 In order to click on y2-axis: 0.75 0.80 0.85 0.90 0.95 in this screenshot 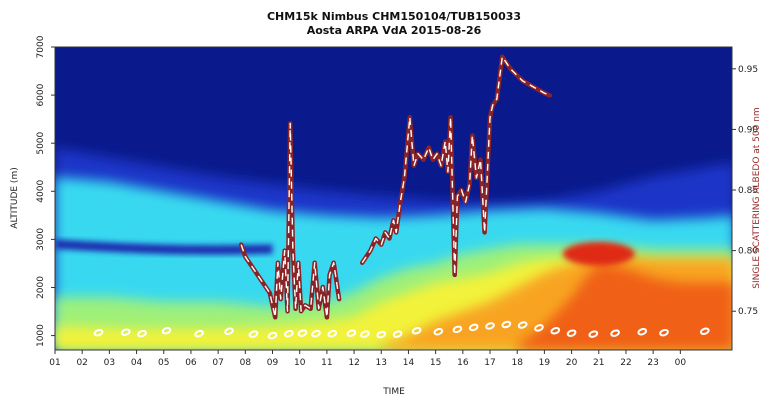, I will do `click(745, 191)`.